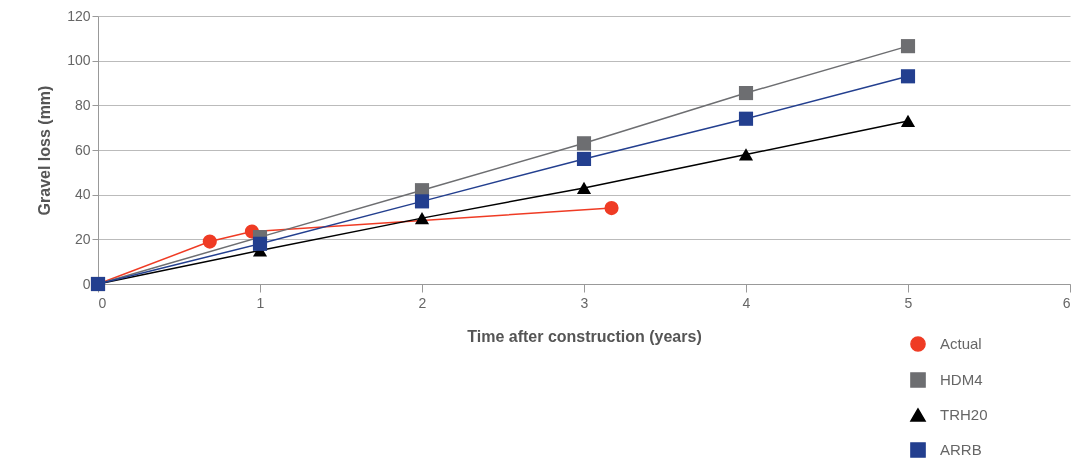  What do you see at coordinates (961, 379) in the screenshot?
I see `legend-label: HDM4` at bounding box center [961, 379].